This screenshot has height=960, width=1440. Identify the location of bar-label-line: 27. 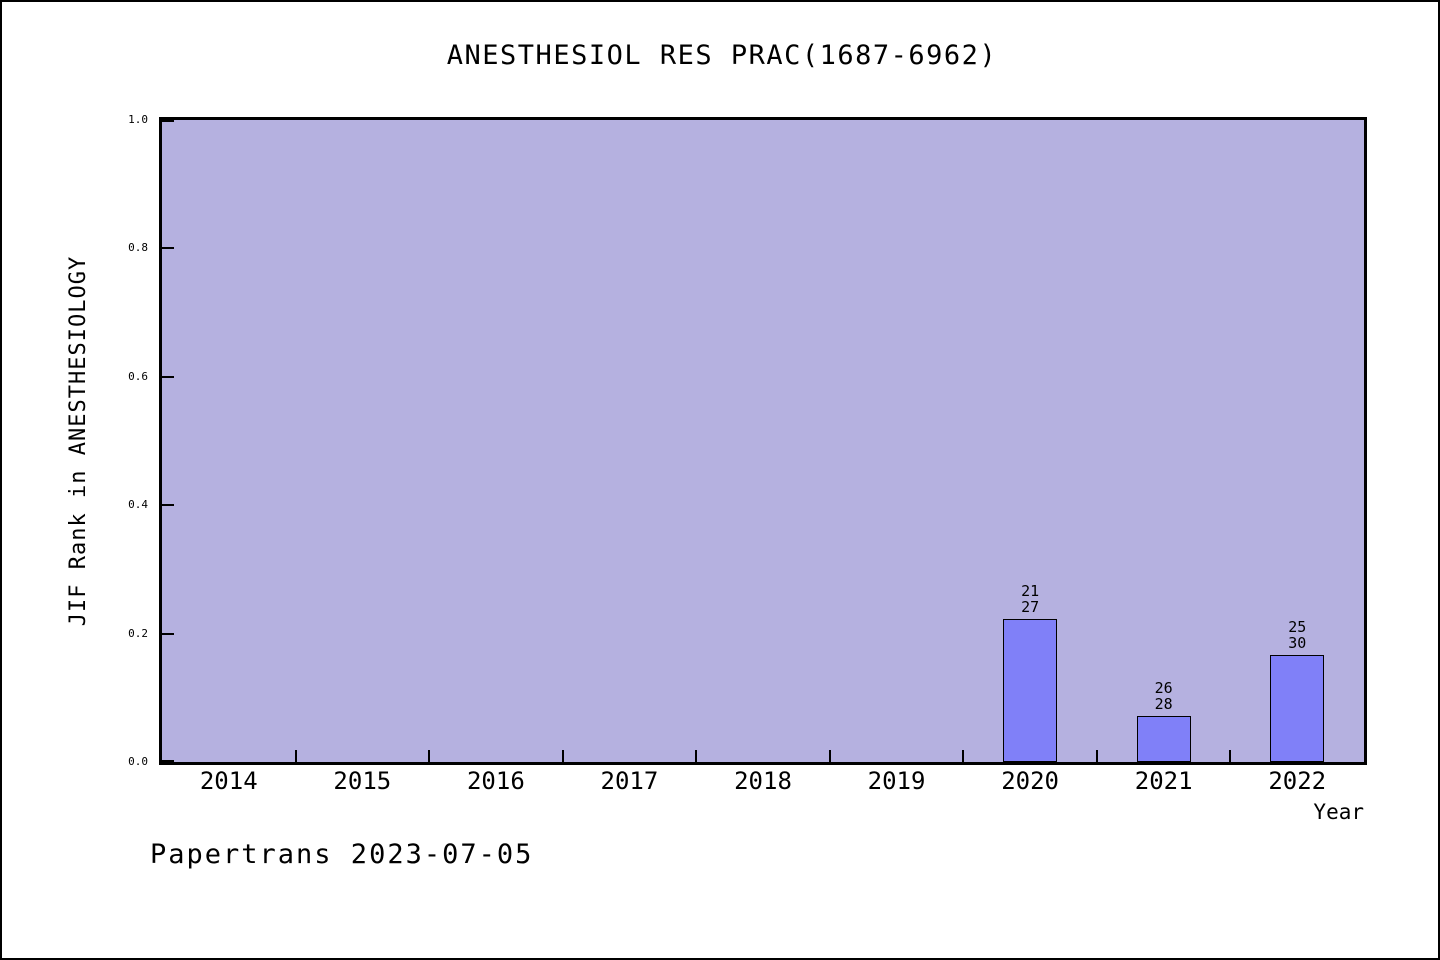
(1030, 607).